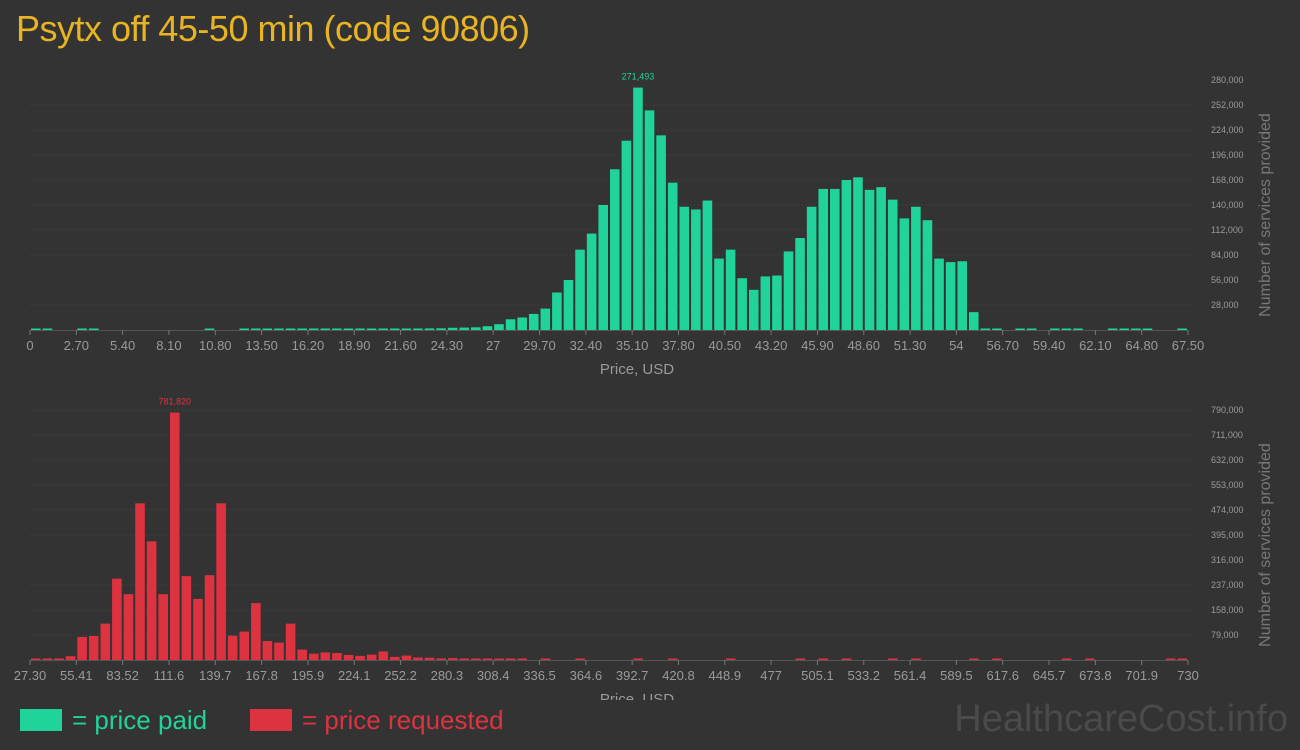 Image resolution: width=1300 pixels, height=750 pixels. Describe the element at coordinates (1227, 230) in the screenshot. I see `y-tick-label: 112,000` at that location.